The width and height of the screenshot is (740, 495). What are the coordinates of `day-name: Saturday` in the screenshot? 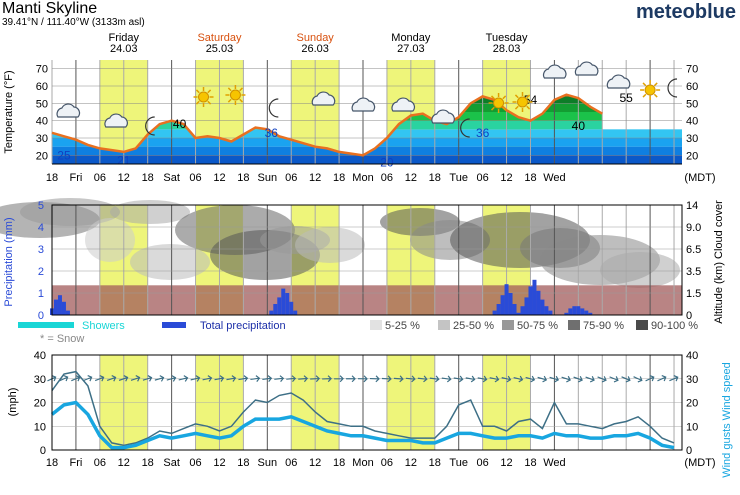 It's located at (219, 38).